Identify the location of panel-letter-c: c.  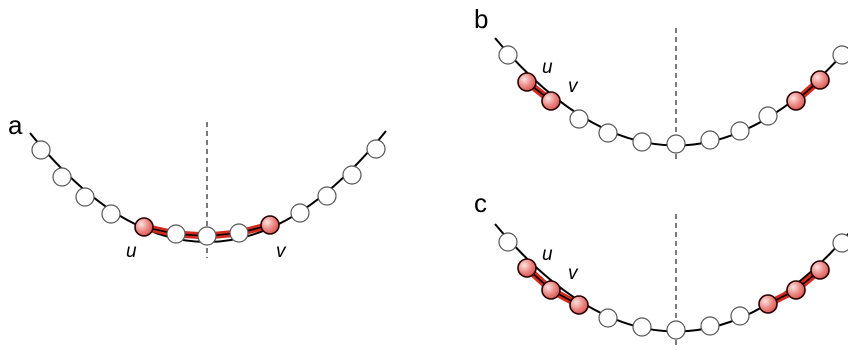
(480, 203).